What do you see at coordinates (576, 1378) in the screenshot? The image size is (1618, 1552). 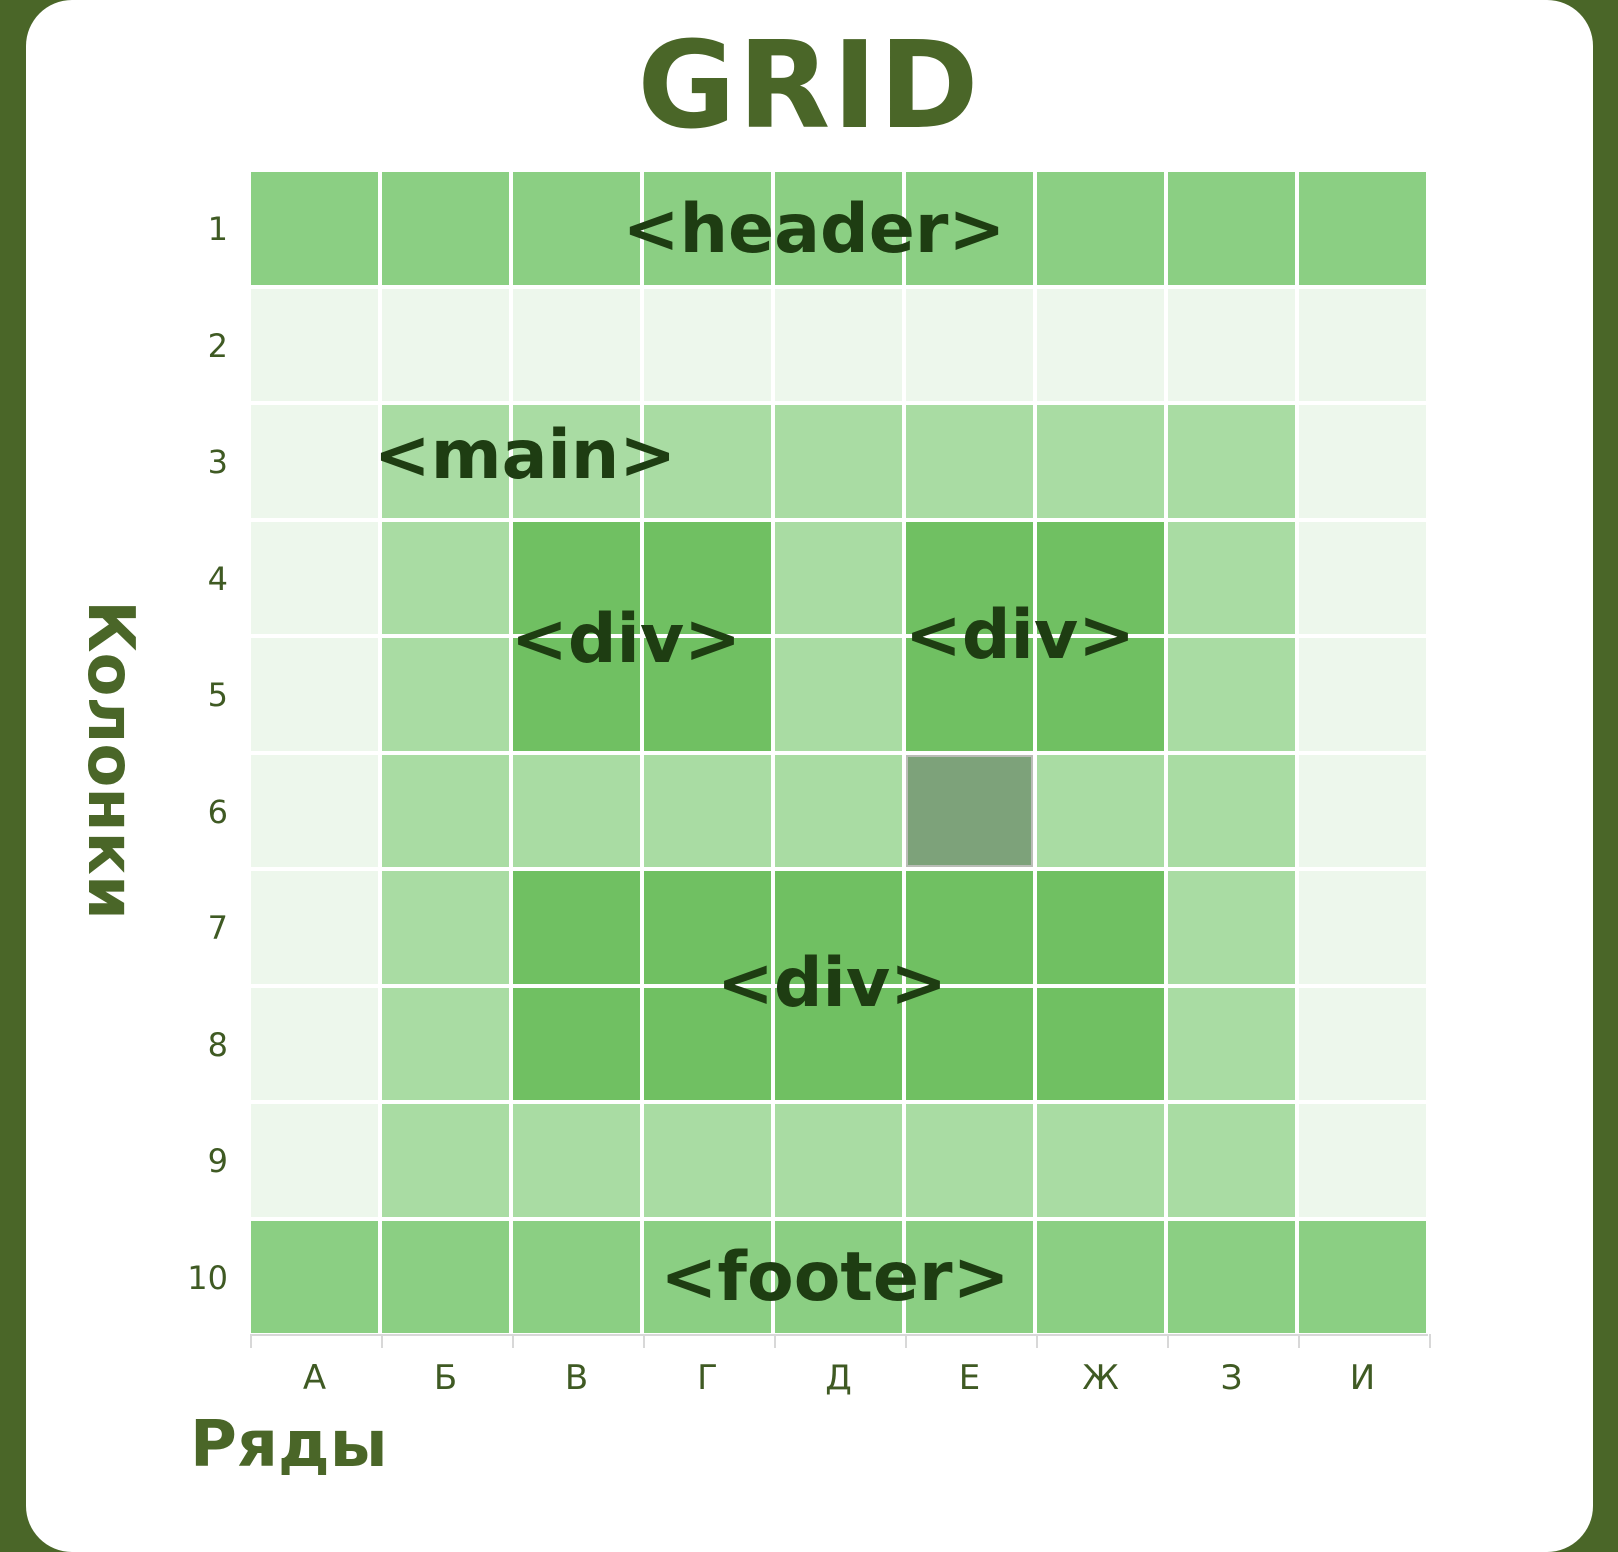 I see `column-letter: В` at bounding box center [576, 1378].